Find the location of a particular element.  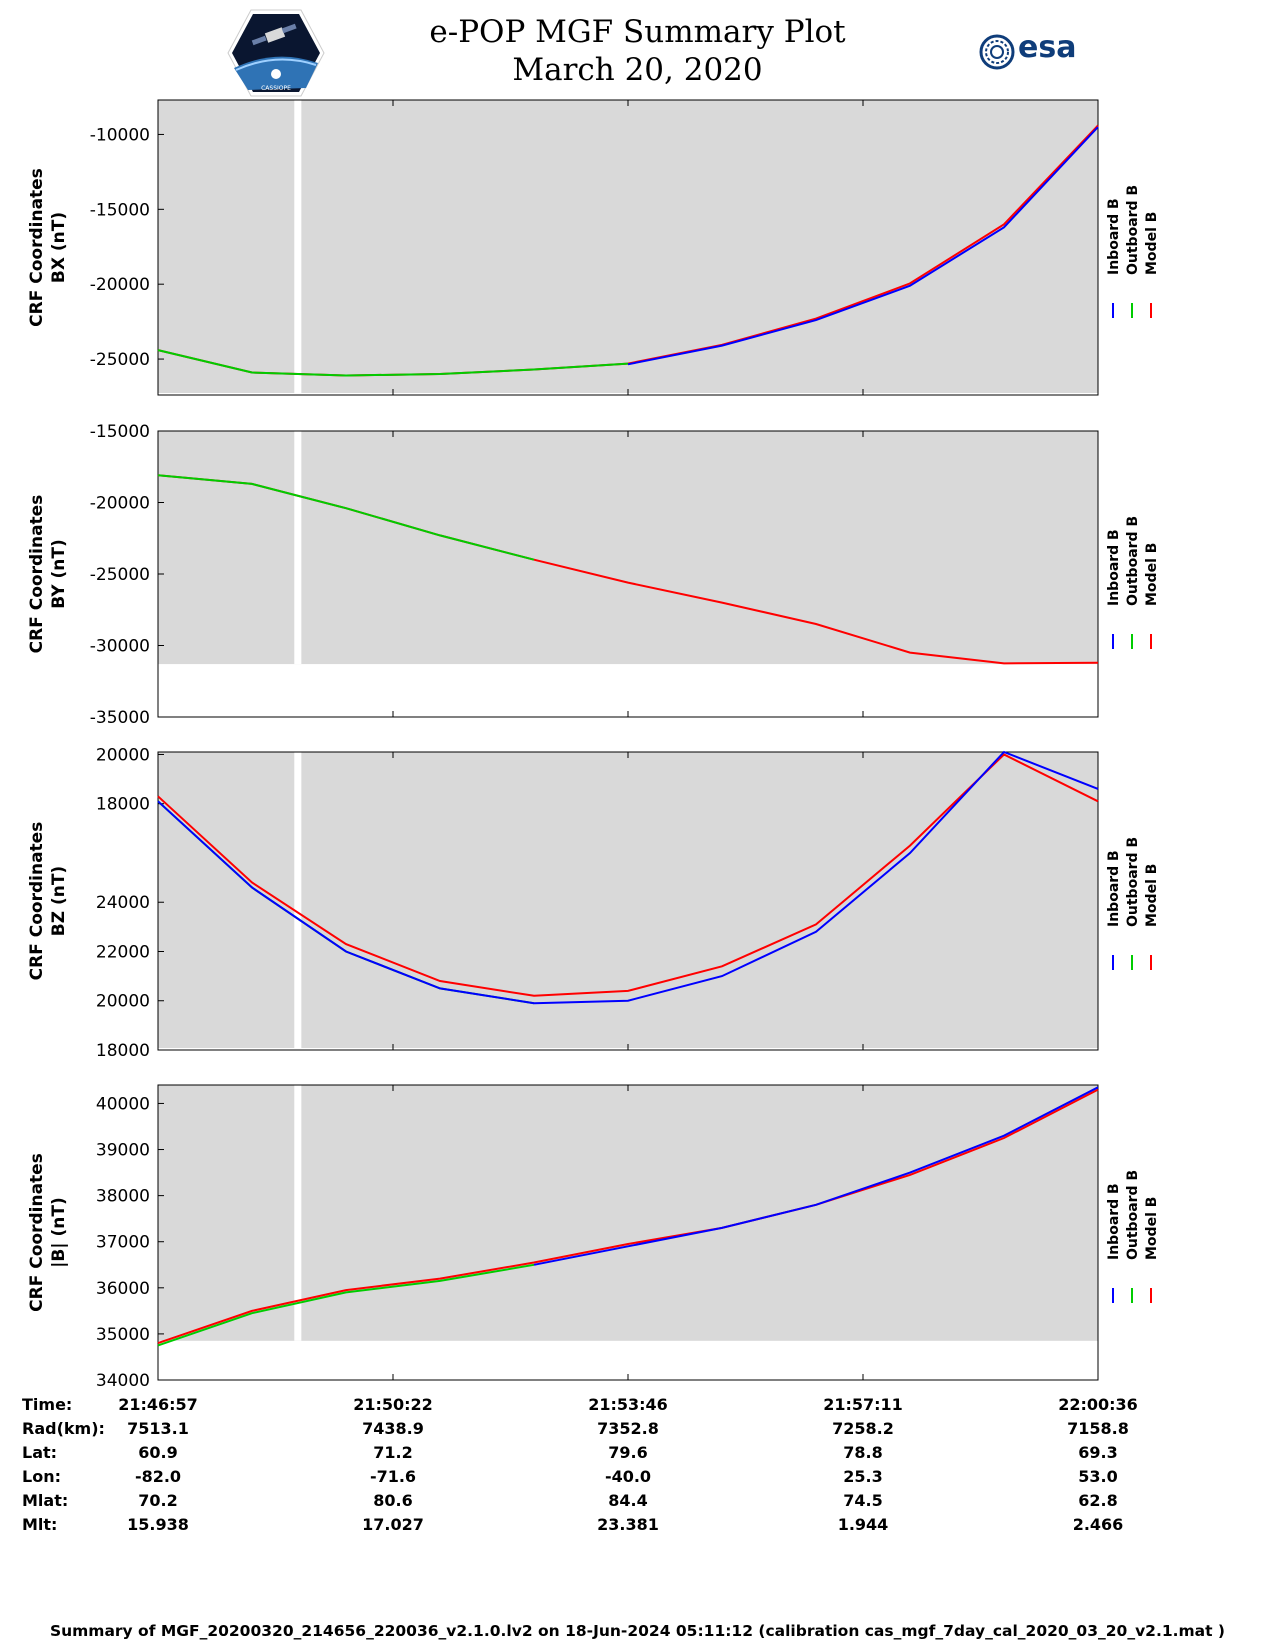

ephemeris-value: 15.938 is located at coordinates (158, 1524).